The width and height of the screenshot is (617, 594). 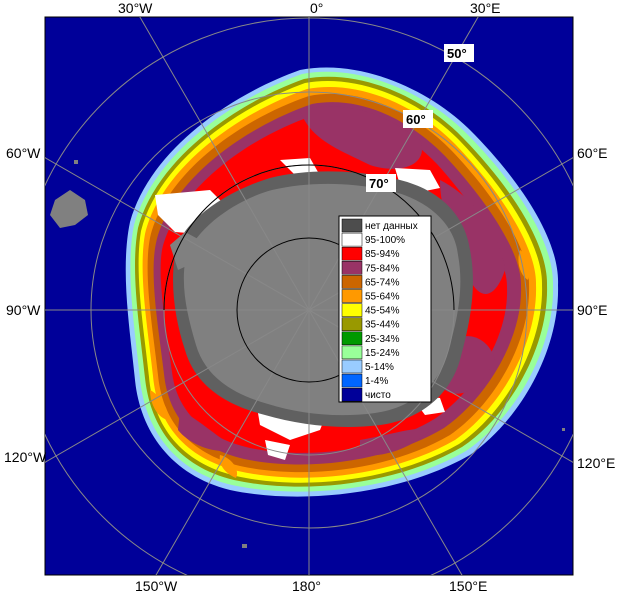 What do you see at coordinates (382, 325) in the screenshot?
I see `legend-label: 35-44%` at bounding box center [382, 325].